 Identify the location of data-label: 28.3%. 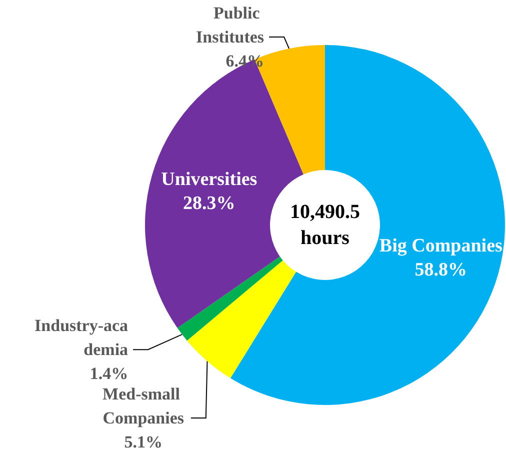
(209, 203).